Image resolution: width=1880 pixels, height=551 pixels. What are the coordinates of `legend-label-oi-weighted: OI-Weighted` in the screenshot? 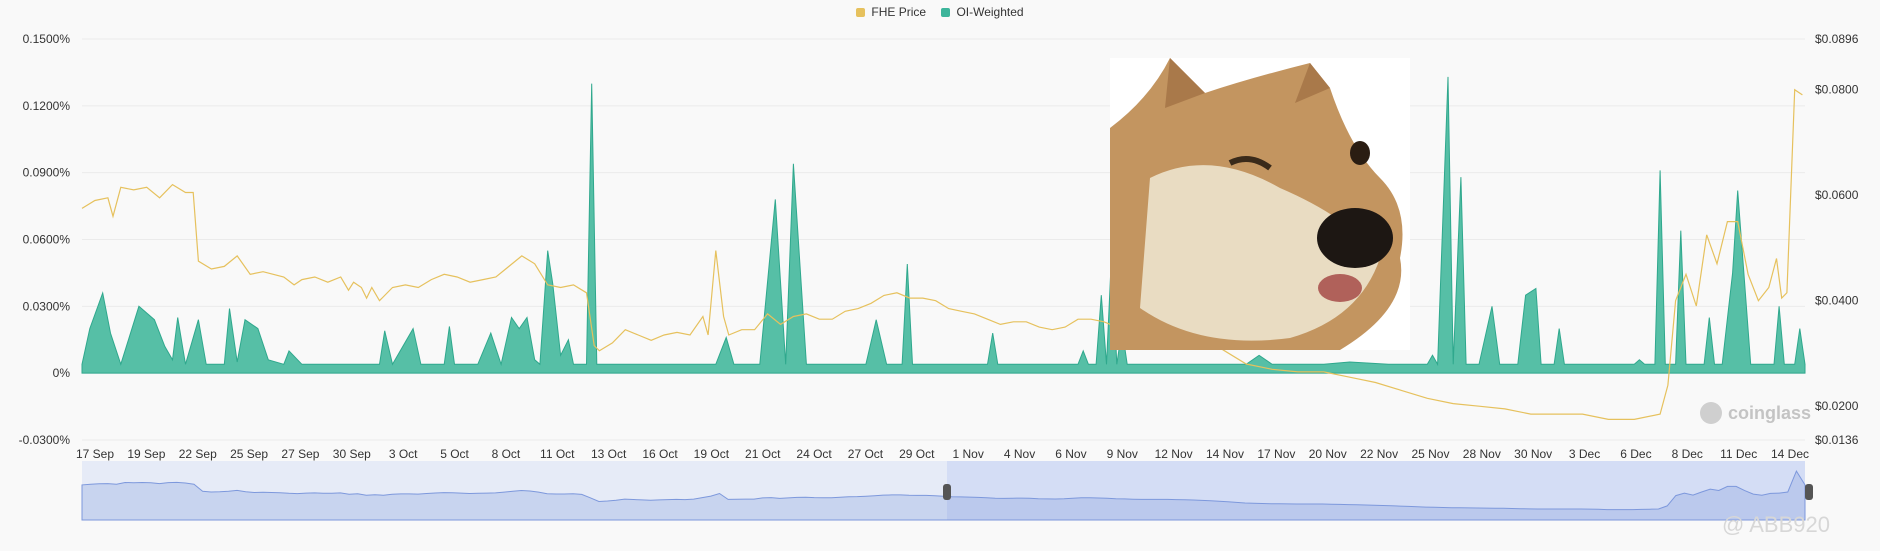 It's located at (990, 12).